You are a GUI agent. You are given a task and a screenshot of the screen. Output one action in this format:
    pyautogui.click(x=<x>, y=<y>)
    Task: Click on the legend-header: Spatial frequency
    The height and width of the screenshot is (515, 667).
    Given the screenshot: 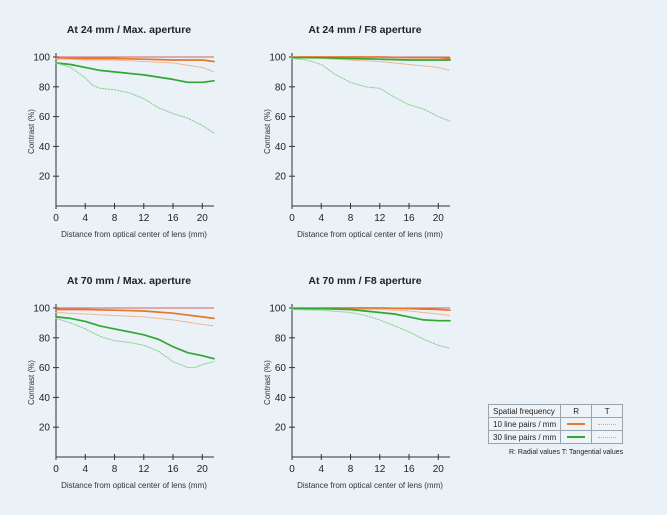 What is the action you would take?
    pyautogui.click(x=524, y=411)
    